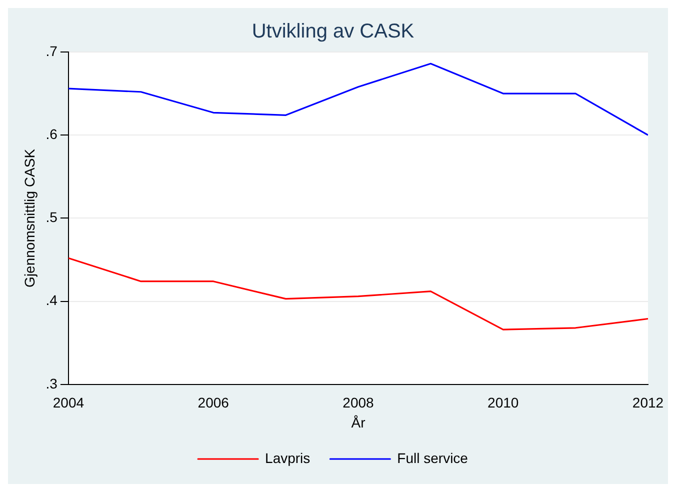  Describe the element at coordinates (648, 402) in the screenshot. I see `x-tick-label: 2012` at that location.